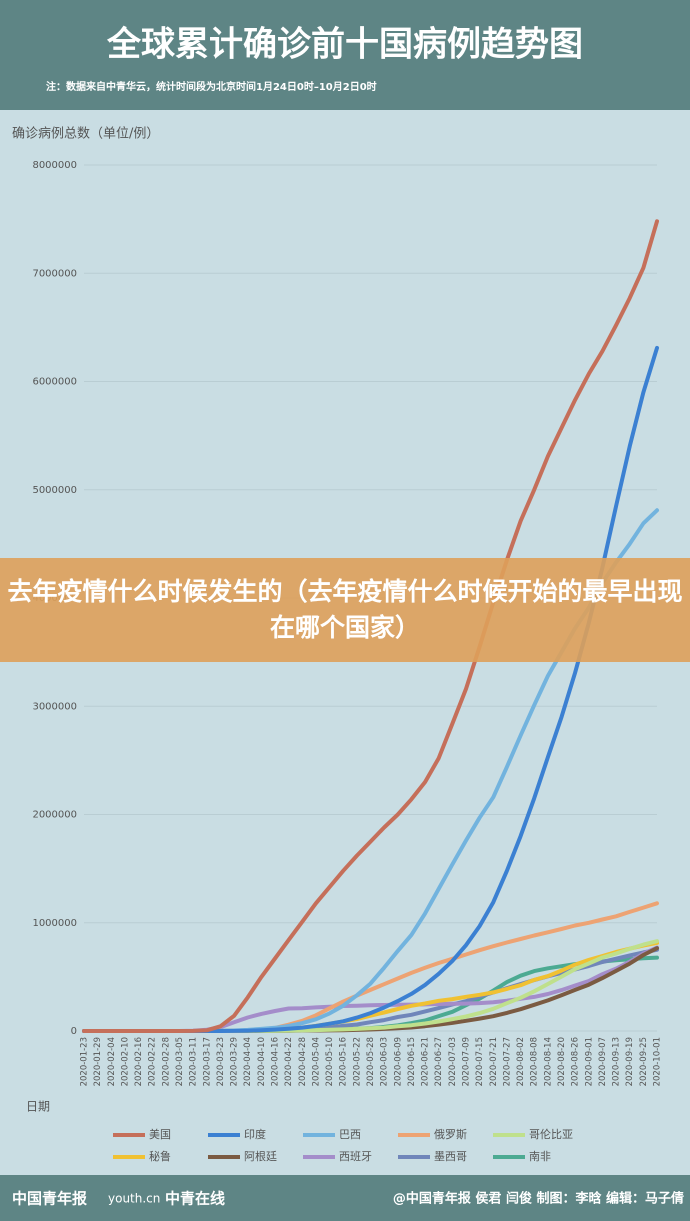 The width and height of the screenshot is (690, 1221). I want to click on legend-label: 墨西哥, so click(450, 1156).